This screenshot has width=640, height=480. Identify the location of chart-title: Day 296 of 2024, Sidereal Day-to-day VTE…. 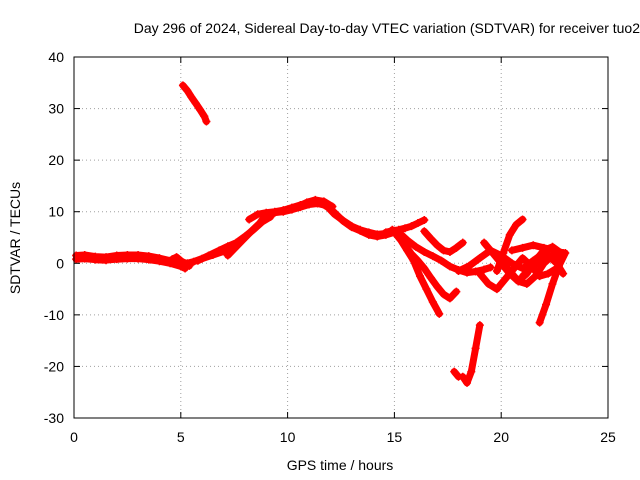
(387, 28).